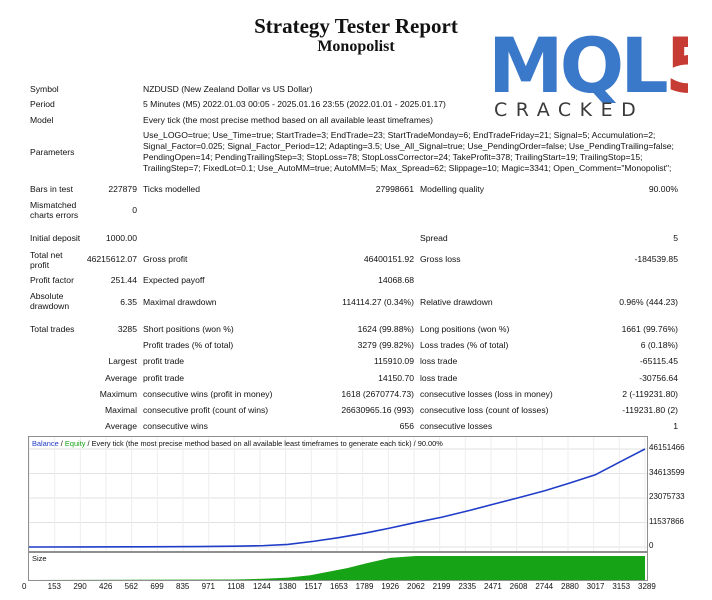 Image resolution: width=712 pixels, height=600 pixels. Describe the element at coordinates (676, 69) in the screenshot. I see `logo-letter: 5` at that location.